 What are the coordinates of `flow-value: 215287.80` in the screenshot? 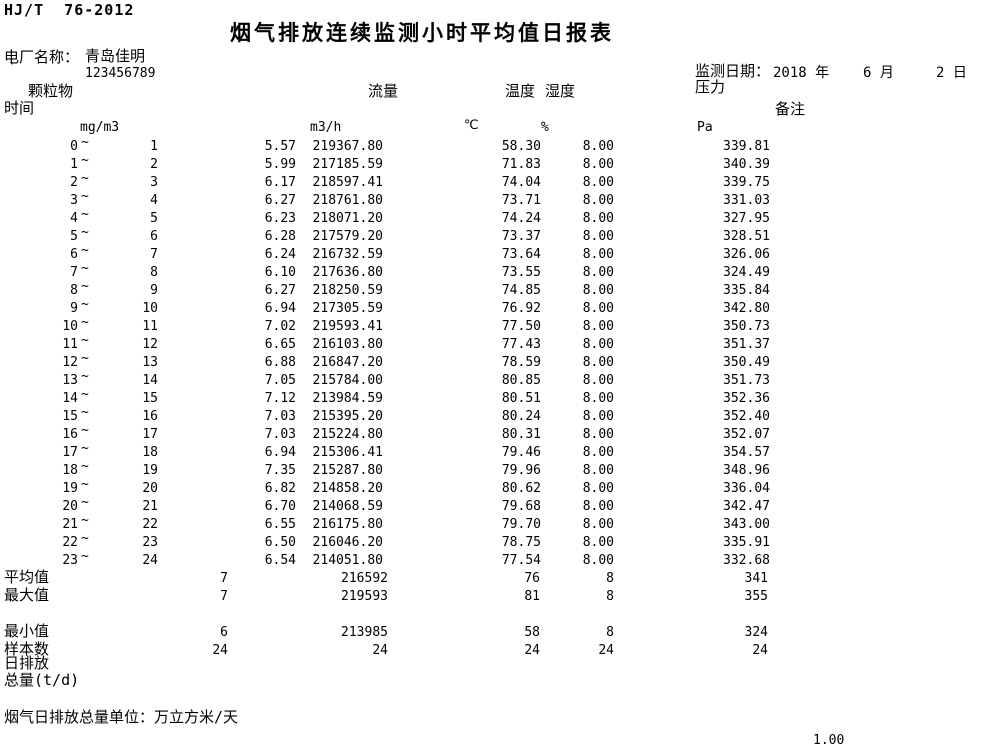 It's located at (347, 470).